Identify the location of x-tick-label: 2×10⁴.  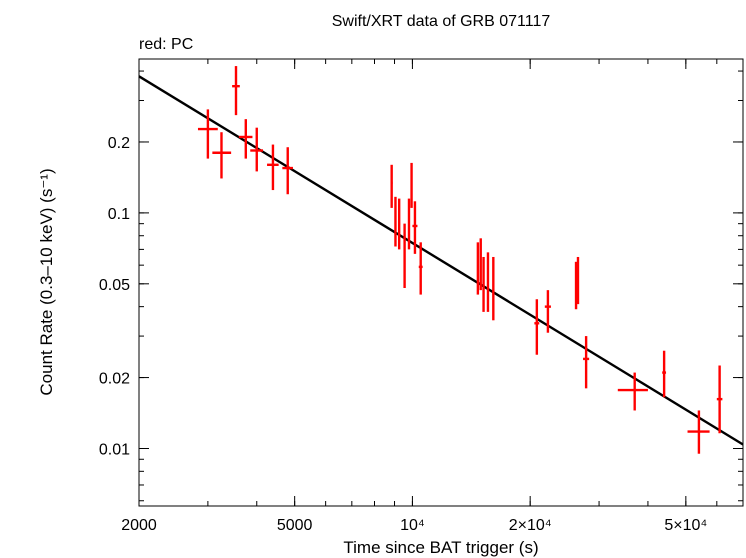
(530, 525).